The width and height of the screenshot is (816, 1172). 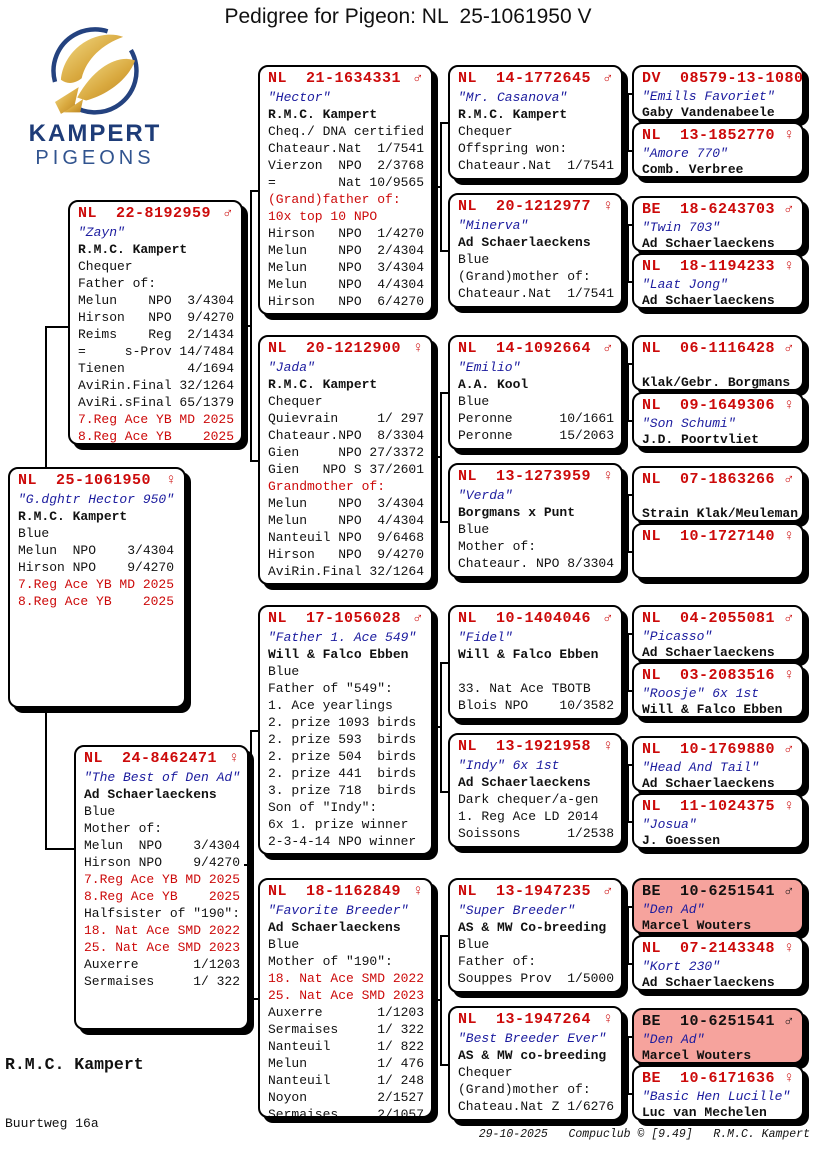 What do you see at coordinates (718, 406) in the screenshot?
I see `ring-number-row: NL 09-1649306 ♀` at bounding box center [718, 406].